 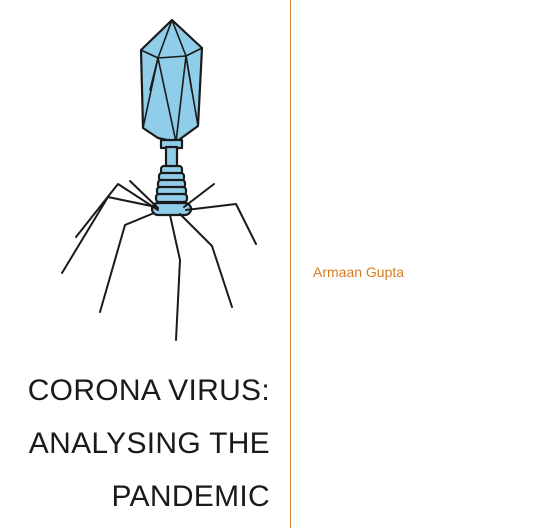 I want to click on title-line-3: PANDEMIC, so click(x=190, y=496).